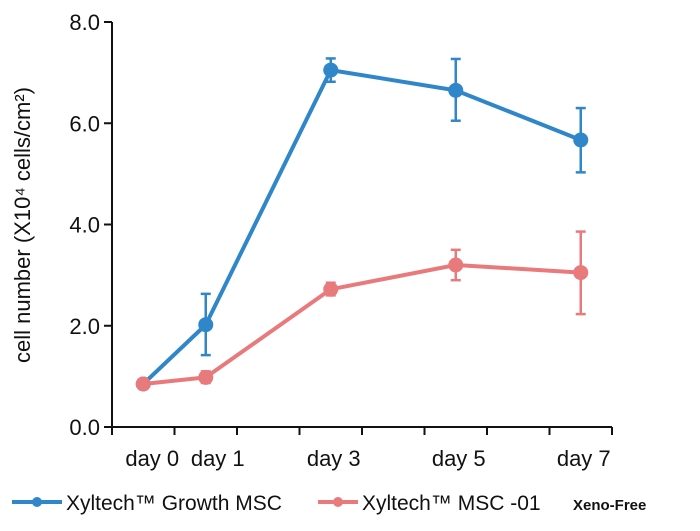 Image resolution: width=700 pixels, height=531 pixels. Describe the element at coordinates (84, 22) in the screenshot. I see `y-tick-label: 8.0` at that location.